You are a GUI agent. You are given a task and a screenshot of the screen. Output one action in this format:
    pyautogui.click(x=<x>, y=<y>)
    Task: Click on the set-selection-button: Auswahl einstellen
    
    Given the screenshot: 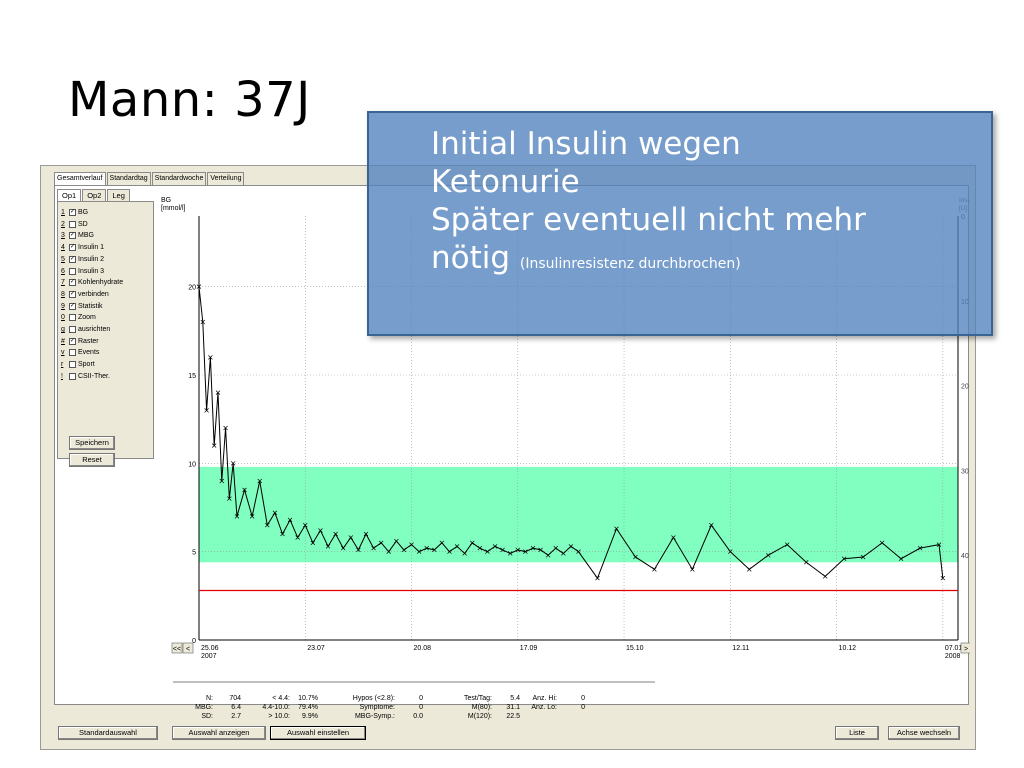 What is the action you would take?
    pyautogui.click(x=318, y=733)
    